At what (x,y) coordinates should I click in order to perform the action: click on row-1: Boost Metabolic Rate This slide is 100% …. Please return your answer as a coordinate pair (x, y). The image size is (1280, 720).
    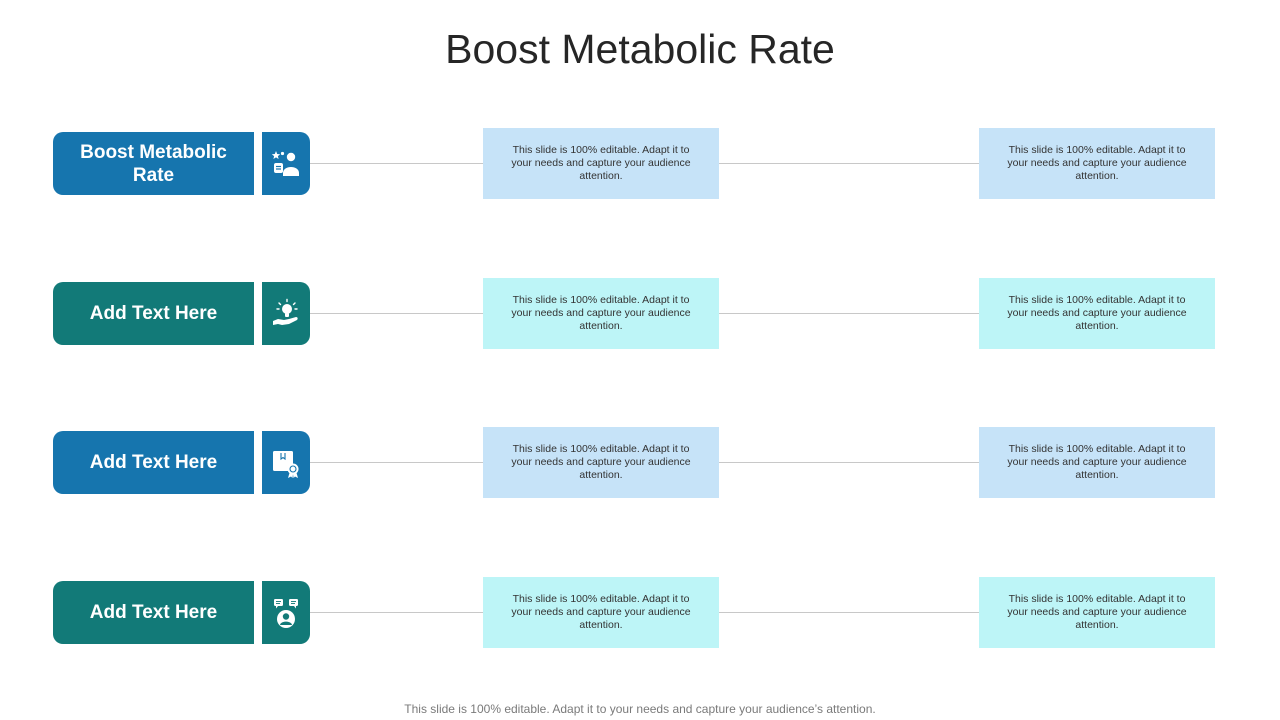
    Looking at the image, I should click on (640, 164).